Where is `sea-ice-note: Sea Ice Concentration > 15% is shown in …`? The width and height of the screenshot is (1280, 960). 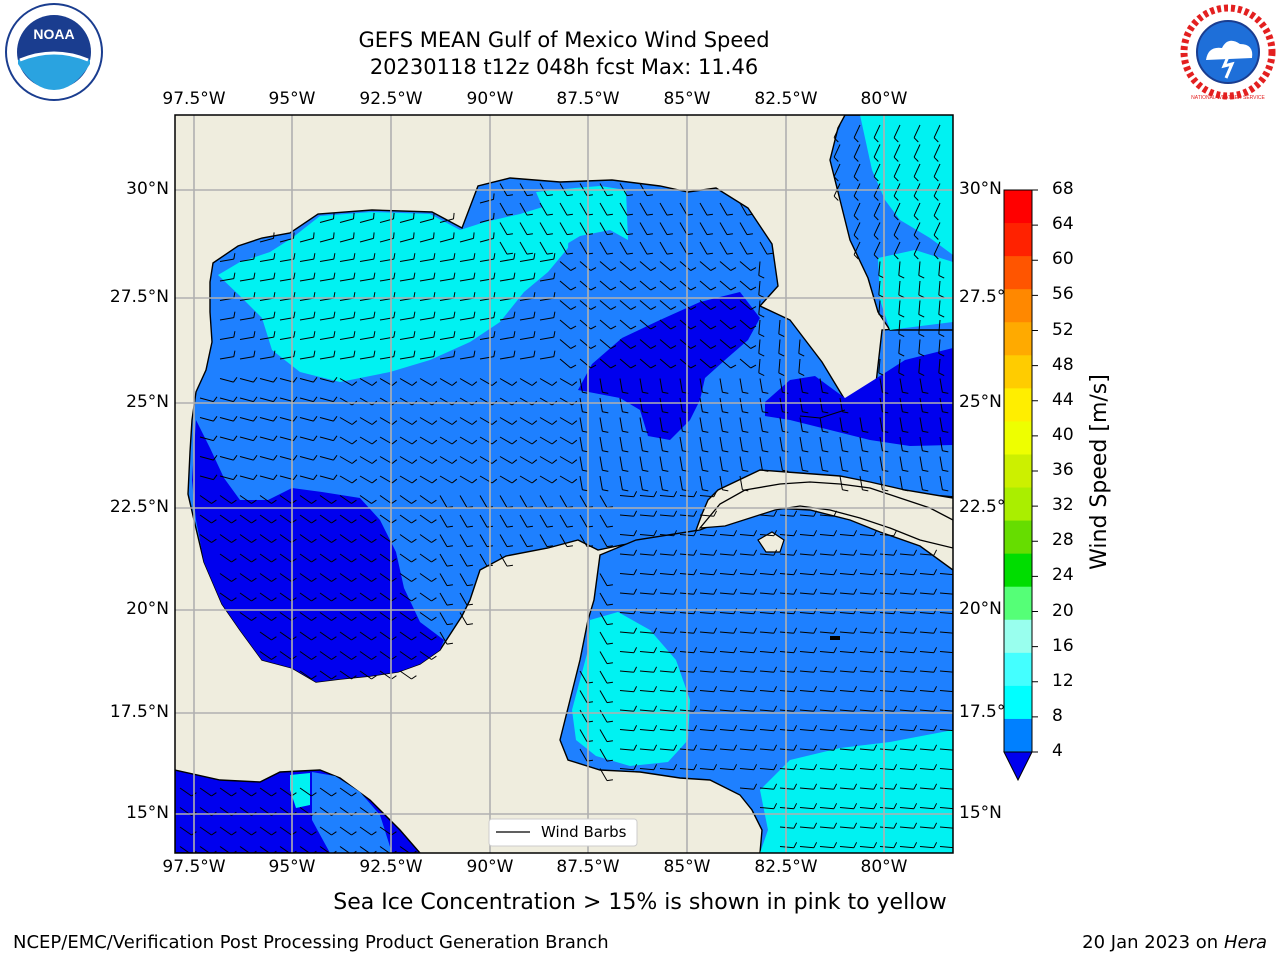 sea-ice-note: Sea Ice Concentration > 15% is shown in … is located at coordinates (640, 902).